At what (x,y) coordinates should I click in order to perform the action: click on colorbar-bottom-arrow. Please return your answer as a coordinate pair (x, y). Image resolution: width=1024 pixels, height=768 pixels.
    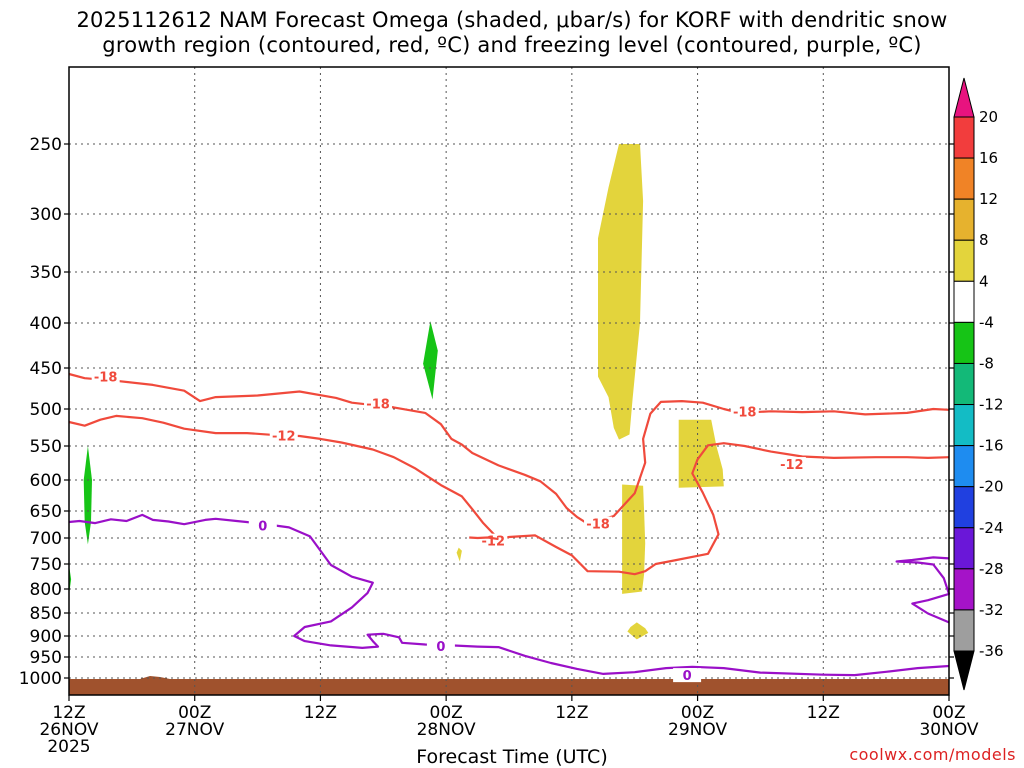
    Looking at the image, I should click on (964, 670).